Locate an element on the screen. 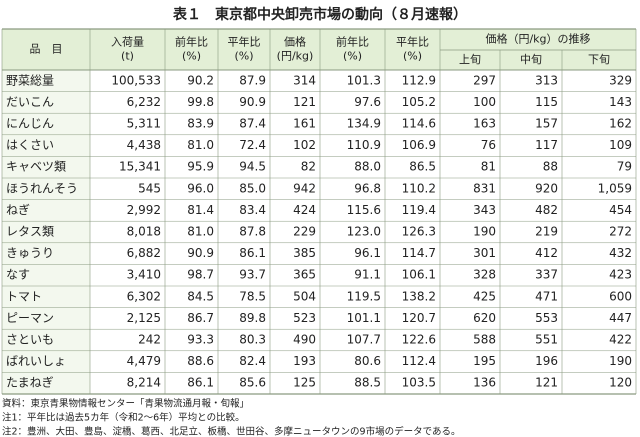 Image resolution: width=640 pixels, height=437 pixels. cell-value: 125 is located at coordinates (304, 383).